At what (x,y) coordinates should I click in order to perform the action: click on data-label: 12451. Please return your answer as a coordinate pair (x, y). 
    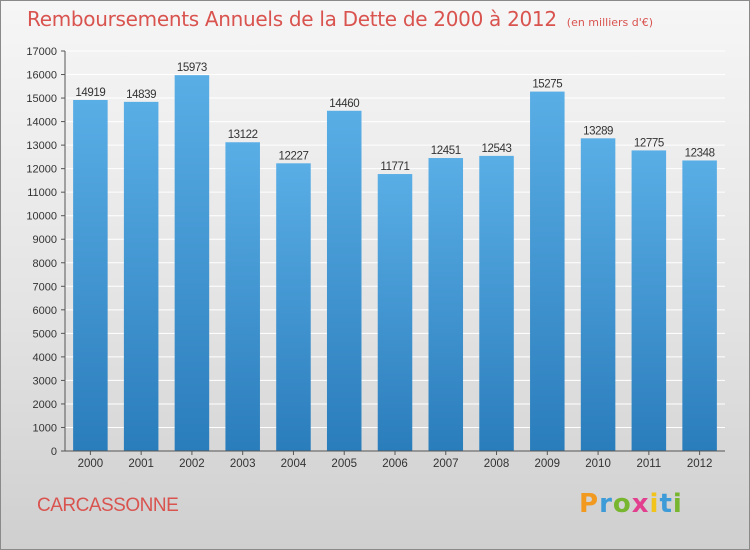
    Looking at the image, I should click on (446, 151).